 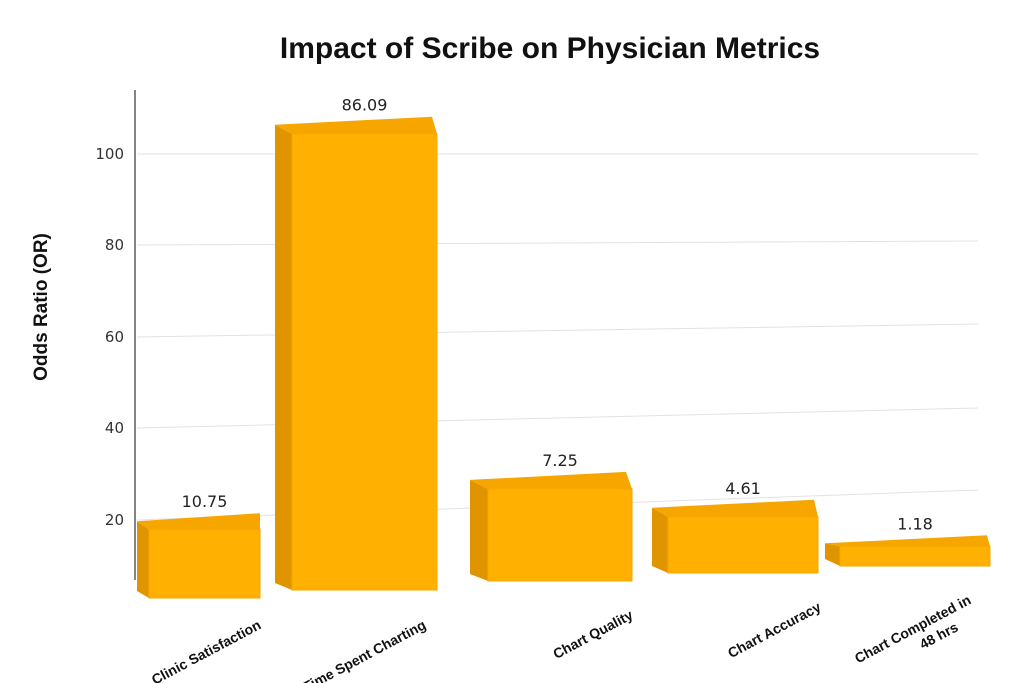 I want to click on data-label: 1.18, so click(x=915, y=523).